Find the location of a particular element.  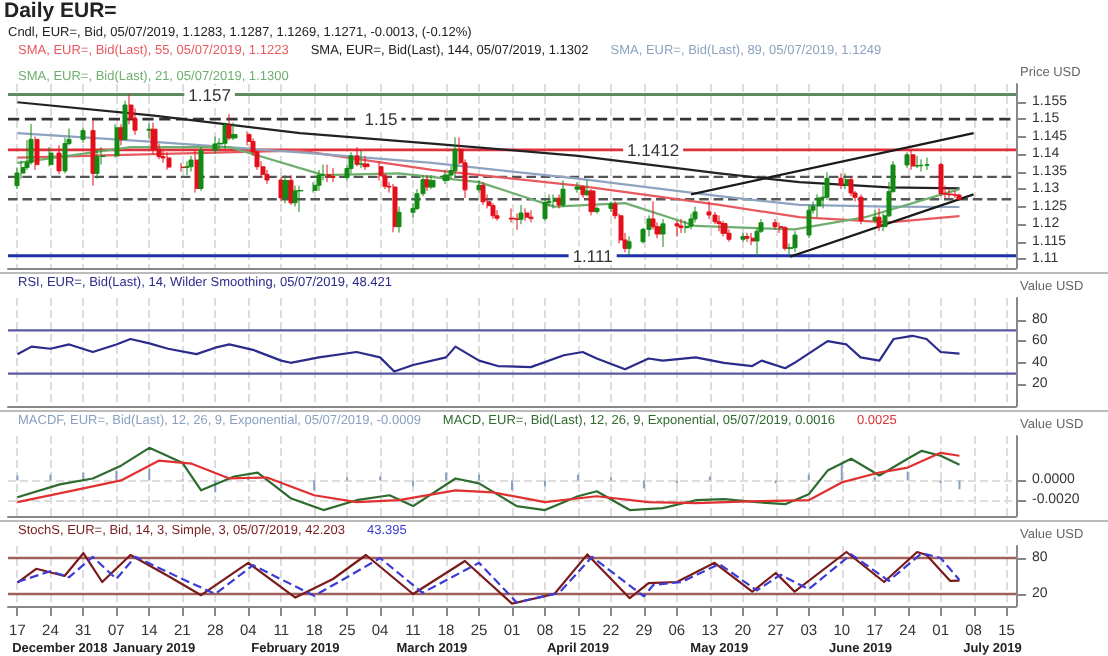

ref-line-label: 1.111 is located at coordinates (593, 255).